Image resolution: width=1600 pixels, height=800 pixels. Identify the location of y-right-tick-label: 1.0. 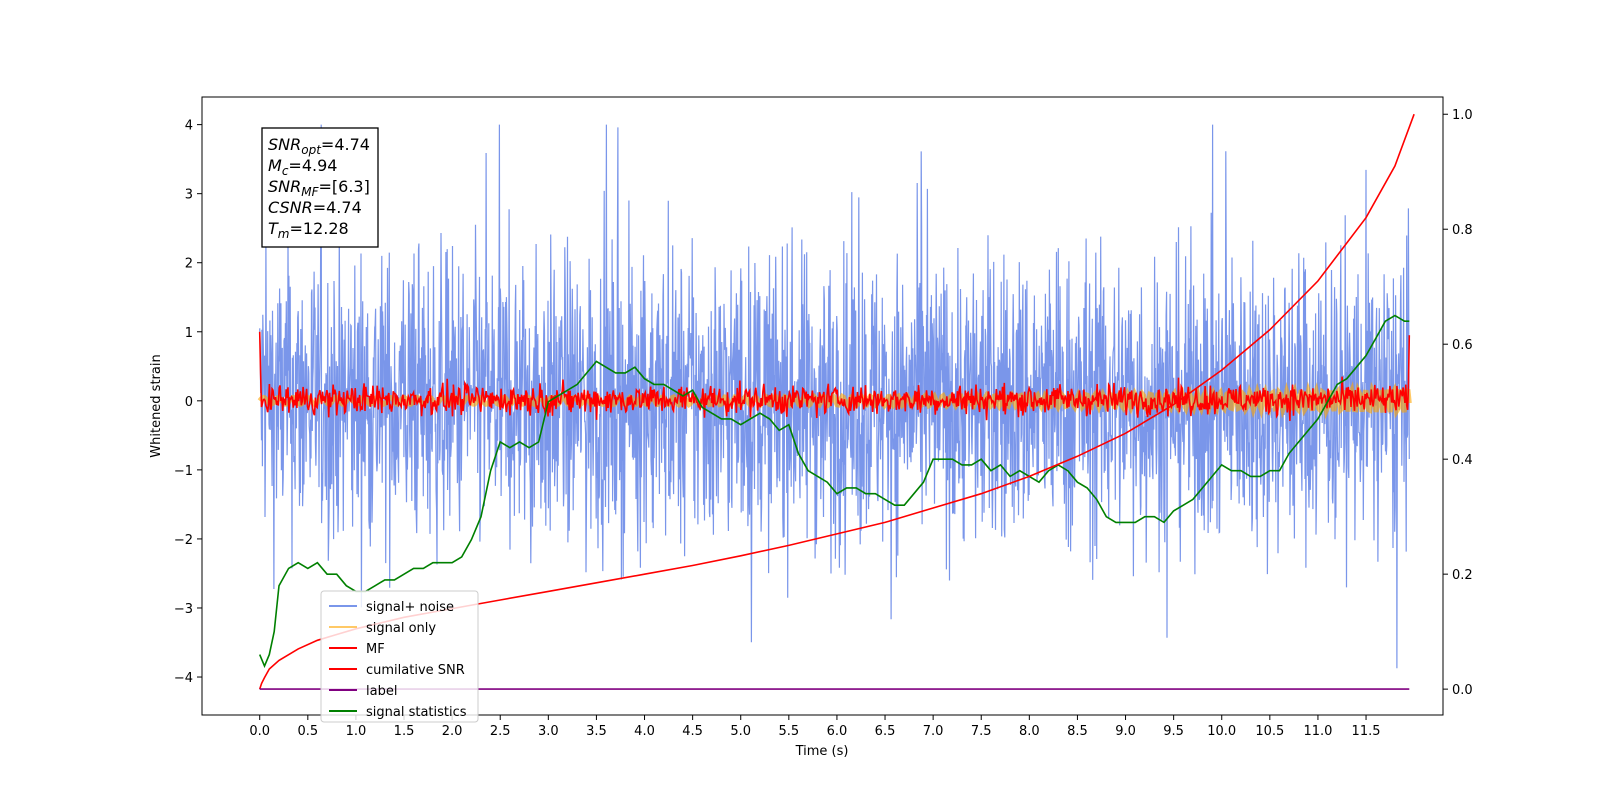
(1462, 115).